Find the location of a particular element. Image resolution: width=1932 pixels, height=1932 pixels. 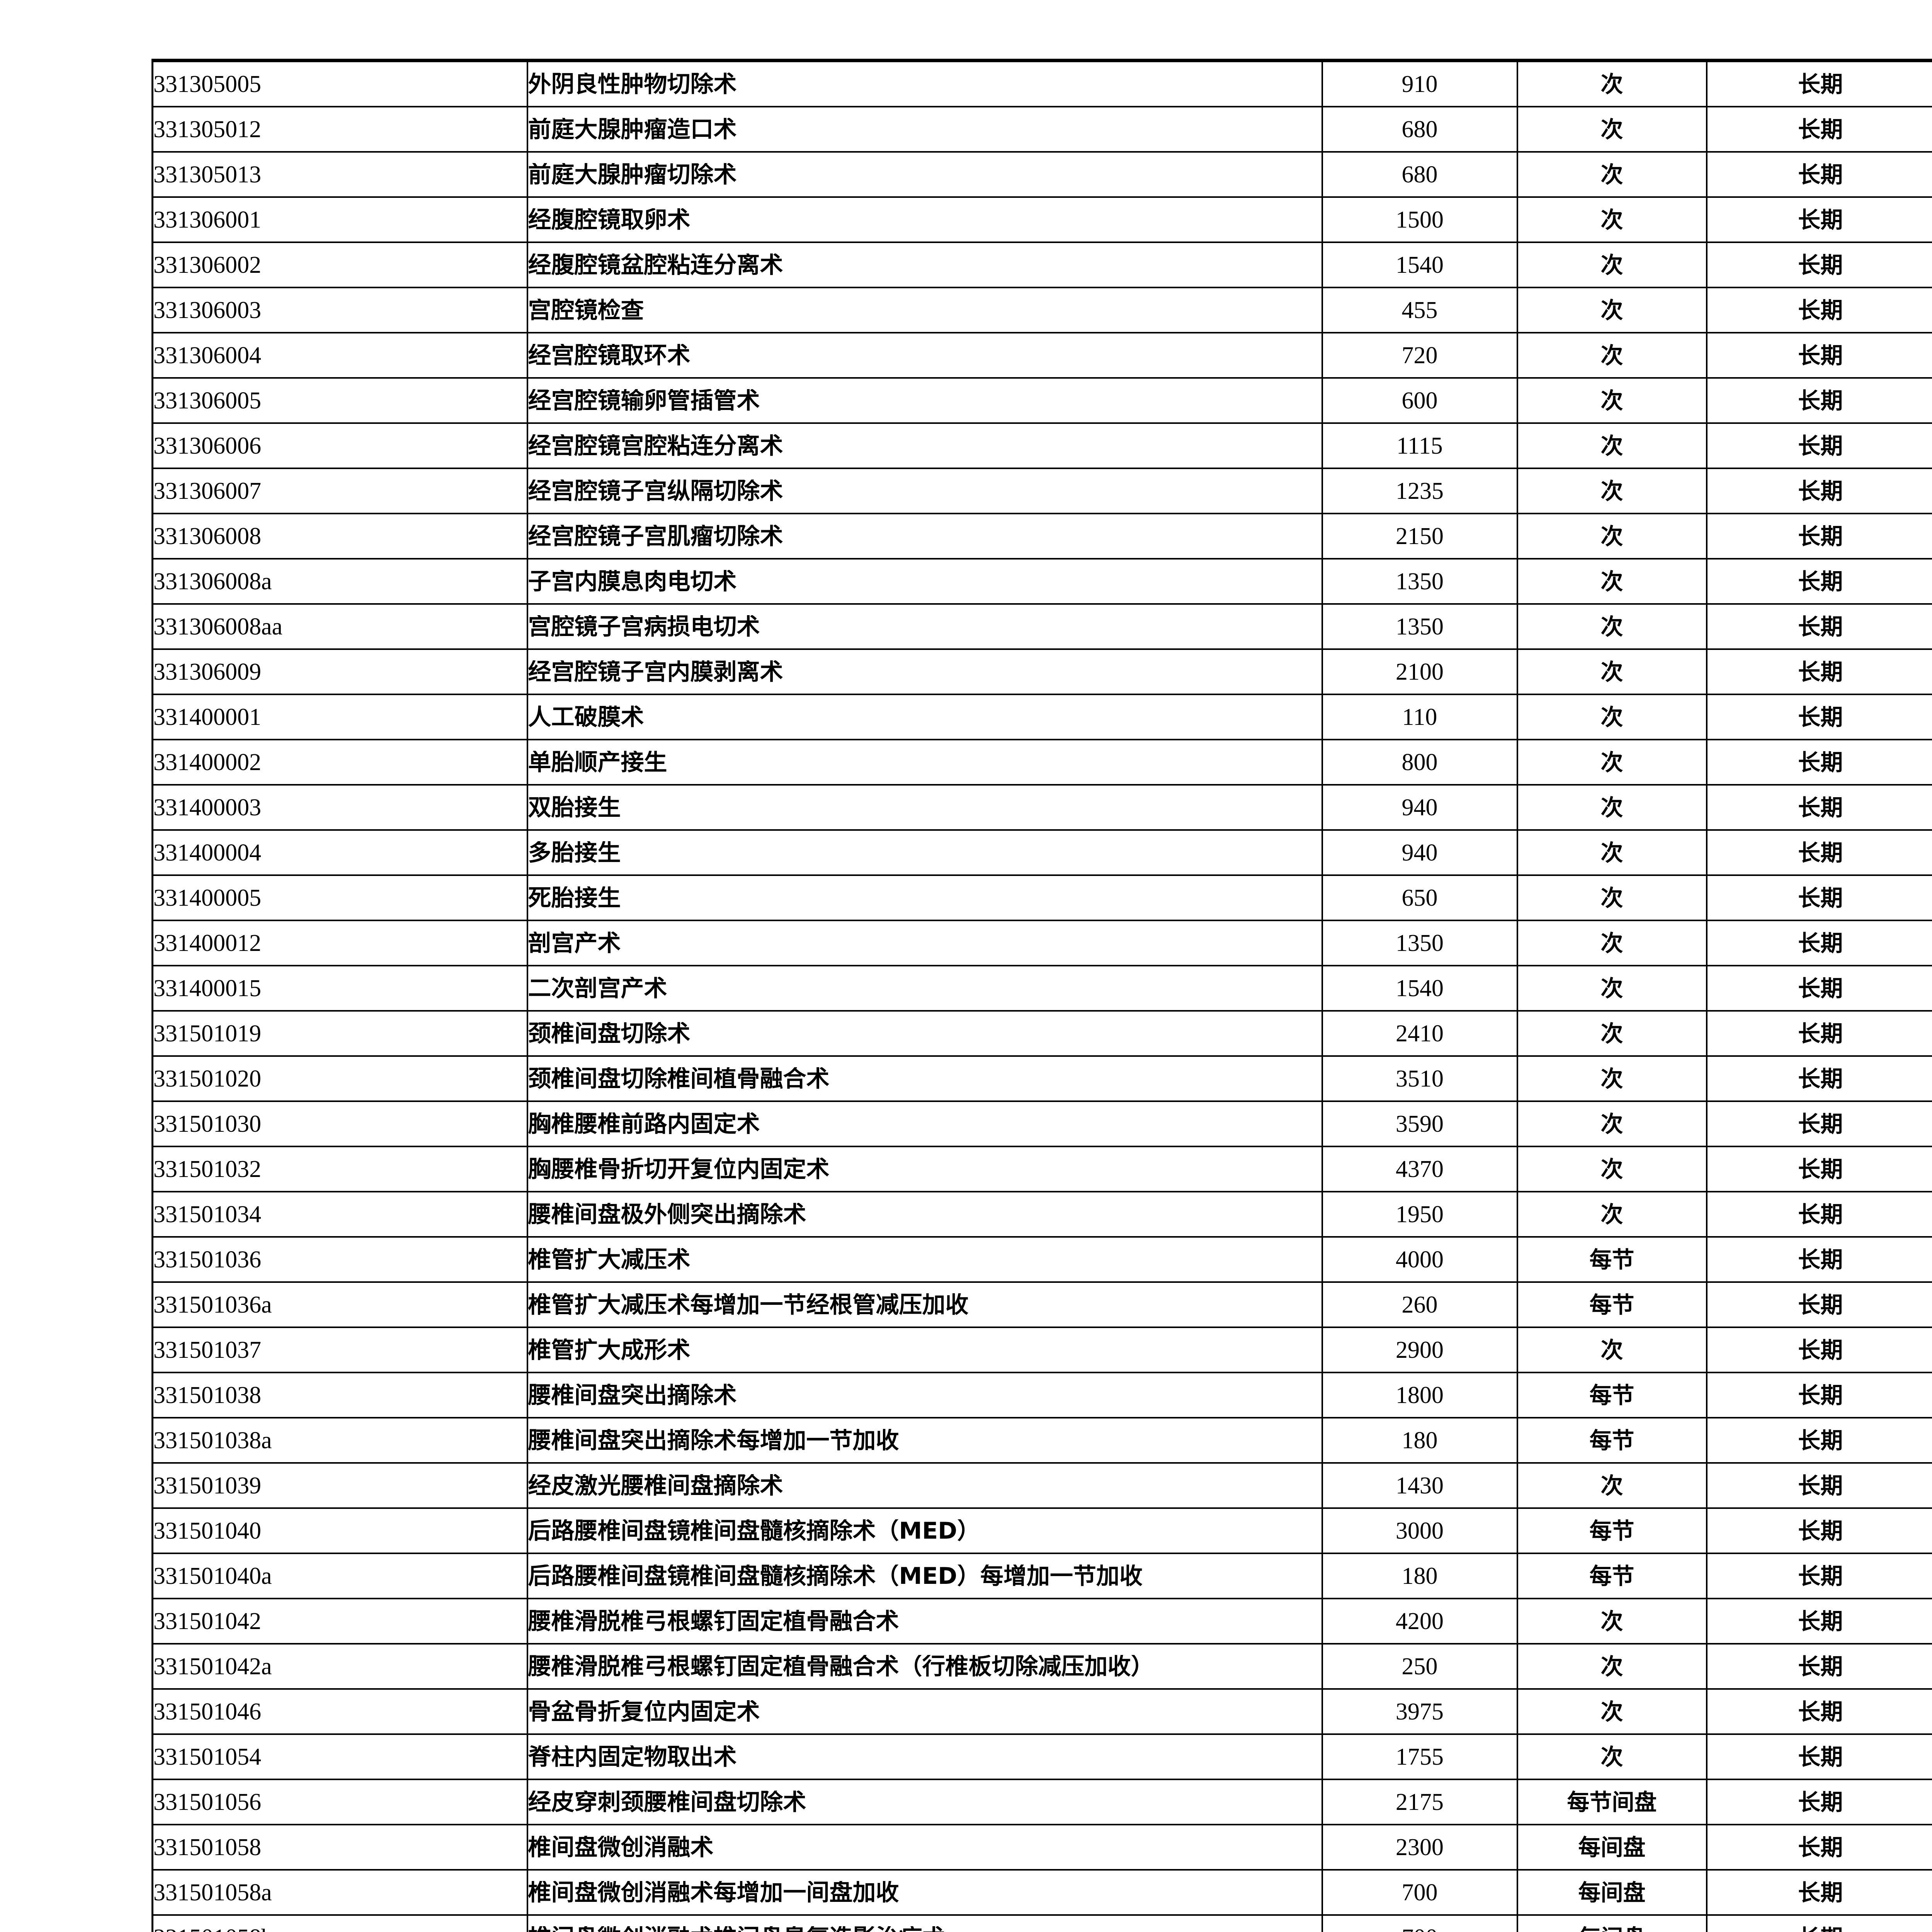

service-name-text: 经皮激光腰椎间盘摘除术 is located at coordinates (656, 1485).